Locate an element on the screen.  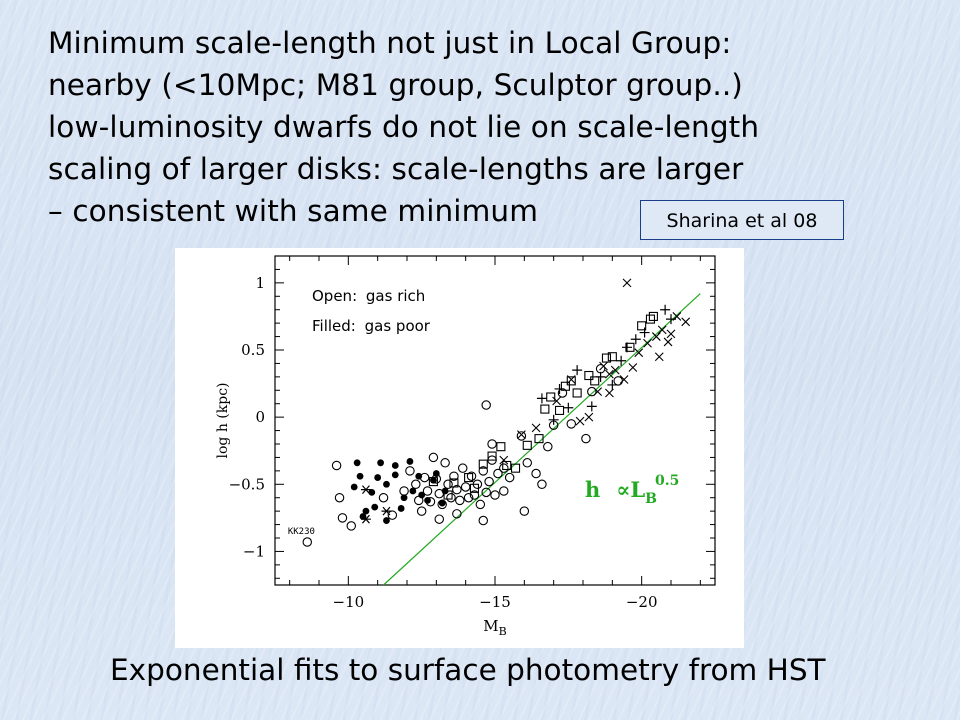
y-tick-label: 0.5 is located at coordinates (253, 350).